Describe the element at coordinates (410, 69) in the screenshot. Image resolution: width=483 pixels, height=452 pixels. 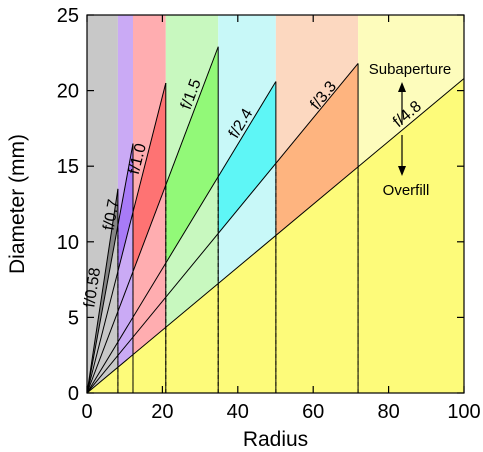
I see `annotation-subaperture: Subaperture` at that location.